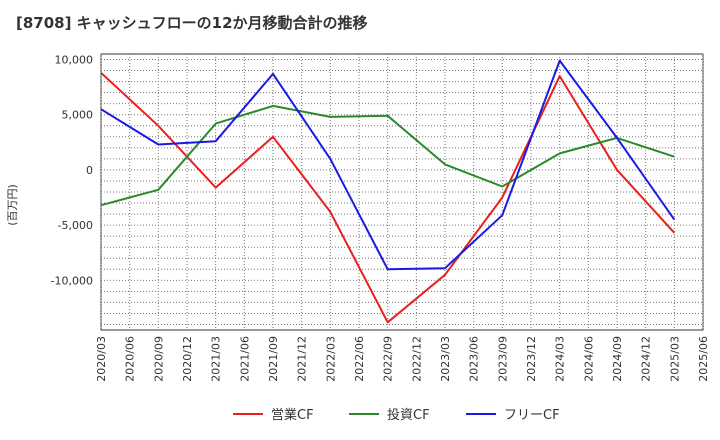 Image resolution: width=720 pixels, height=440 pixels. I want to click on y-axis-ticks: 10,000 5,000 0 -5,000 -10,000, so click(72, 171).